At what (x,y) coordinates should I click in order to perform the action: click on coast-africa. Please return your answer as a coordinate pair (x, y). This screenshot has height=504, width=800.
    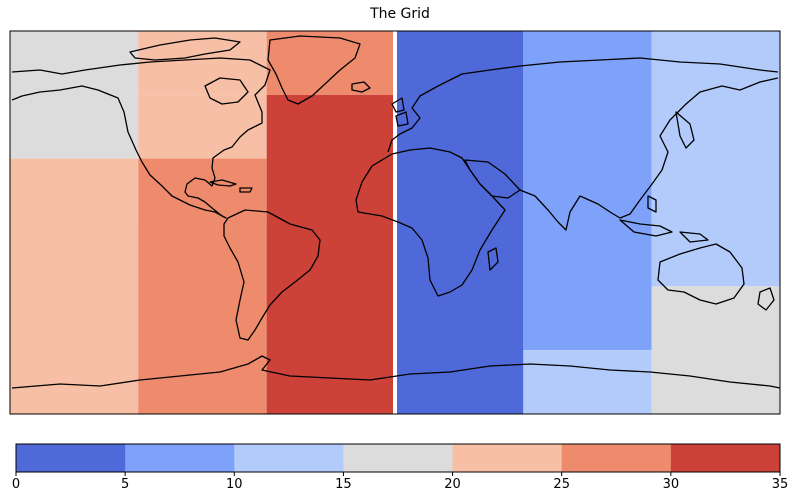
    Looking at the image, I should click on (430, 222).